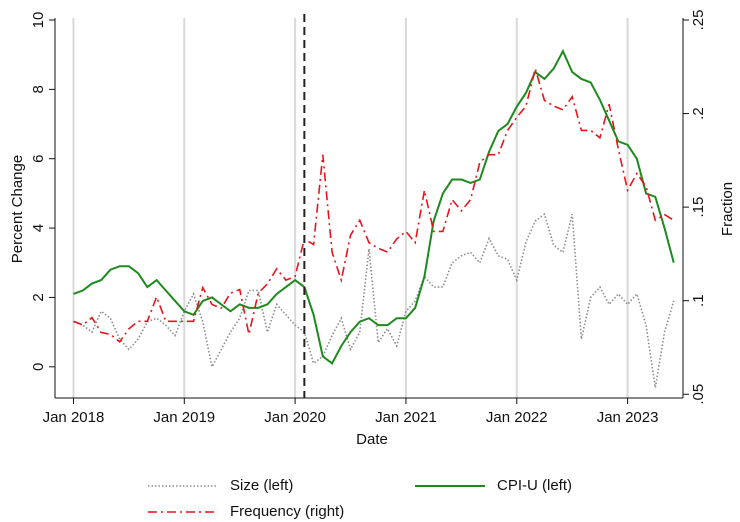  I want to click on y2-tick-label: .05, so click(698, 394).